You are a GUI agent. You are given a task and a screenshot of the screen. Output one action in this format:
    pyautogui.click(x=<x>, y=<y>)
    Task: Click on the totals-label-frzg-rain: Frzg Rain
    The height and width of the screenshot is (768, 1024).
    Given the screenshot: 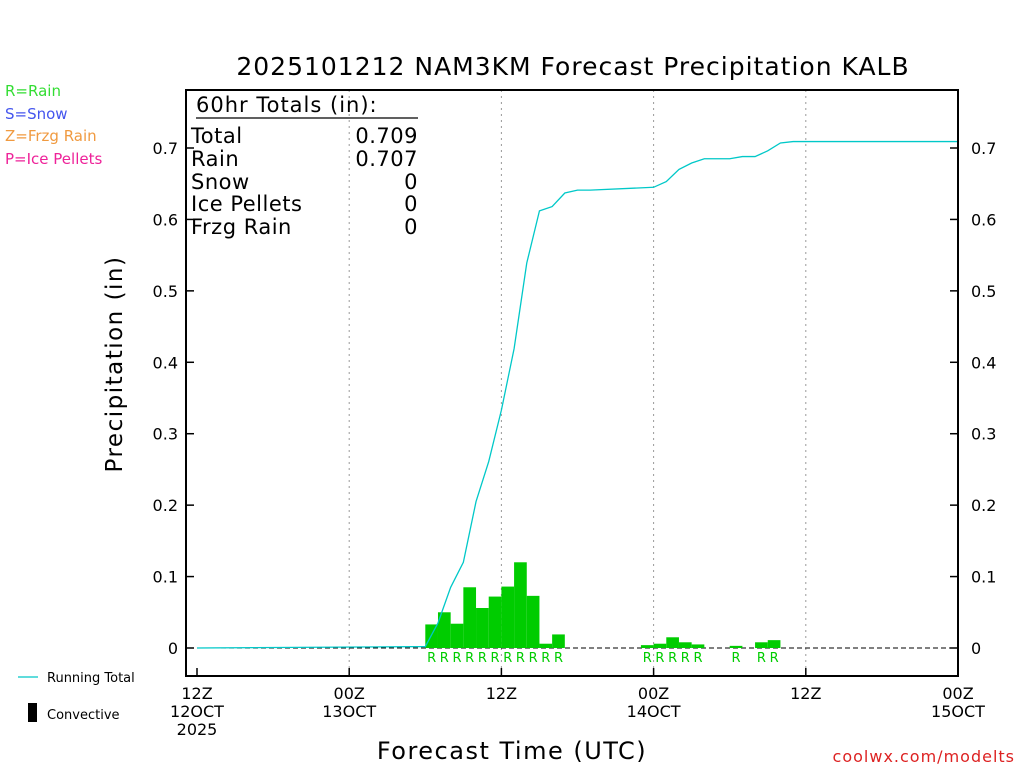 What is the action you would take?
    pyautogui.click(x=241, y=227)
    